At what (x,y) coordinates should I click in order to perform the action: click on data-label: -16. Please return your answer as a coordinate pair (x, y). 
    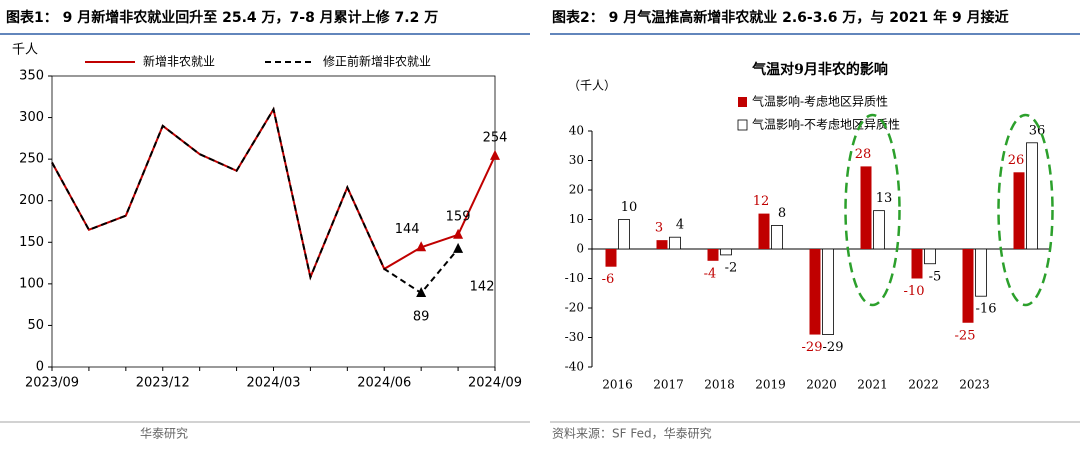
    Looking at the image, I should click on (986, 309).